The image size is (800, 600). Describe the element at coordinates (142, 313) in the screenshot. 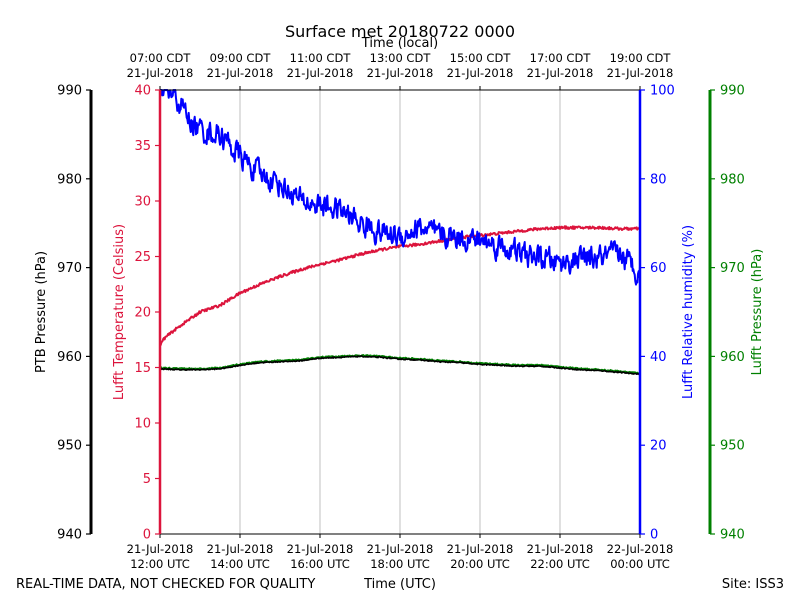

I see `temperature-tick-label: 20` at that location.